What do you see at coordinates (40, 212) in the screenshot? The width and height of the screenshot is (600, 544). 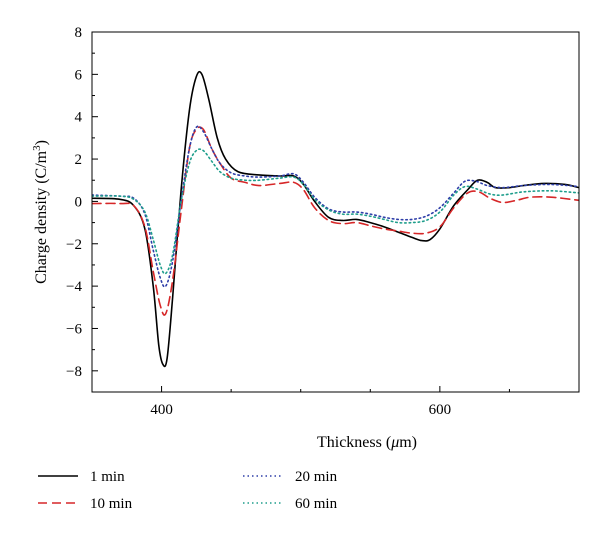 I see `y-axis-title: Charge density (C/m3)` at bounding box center [40, 212].